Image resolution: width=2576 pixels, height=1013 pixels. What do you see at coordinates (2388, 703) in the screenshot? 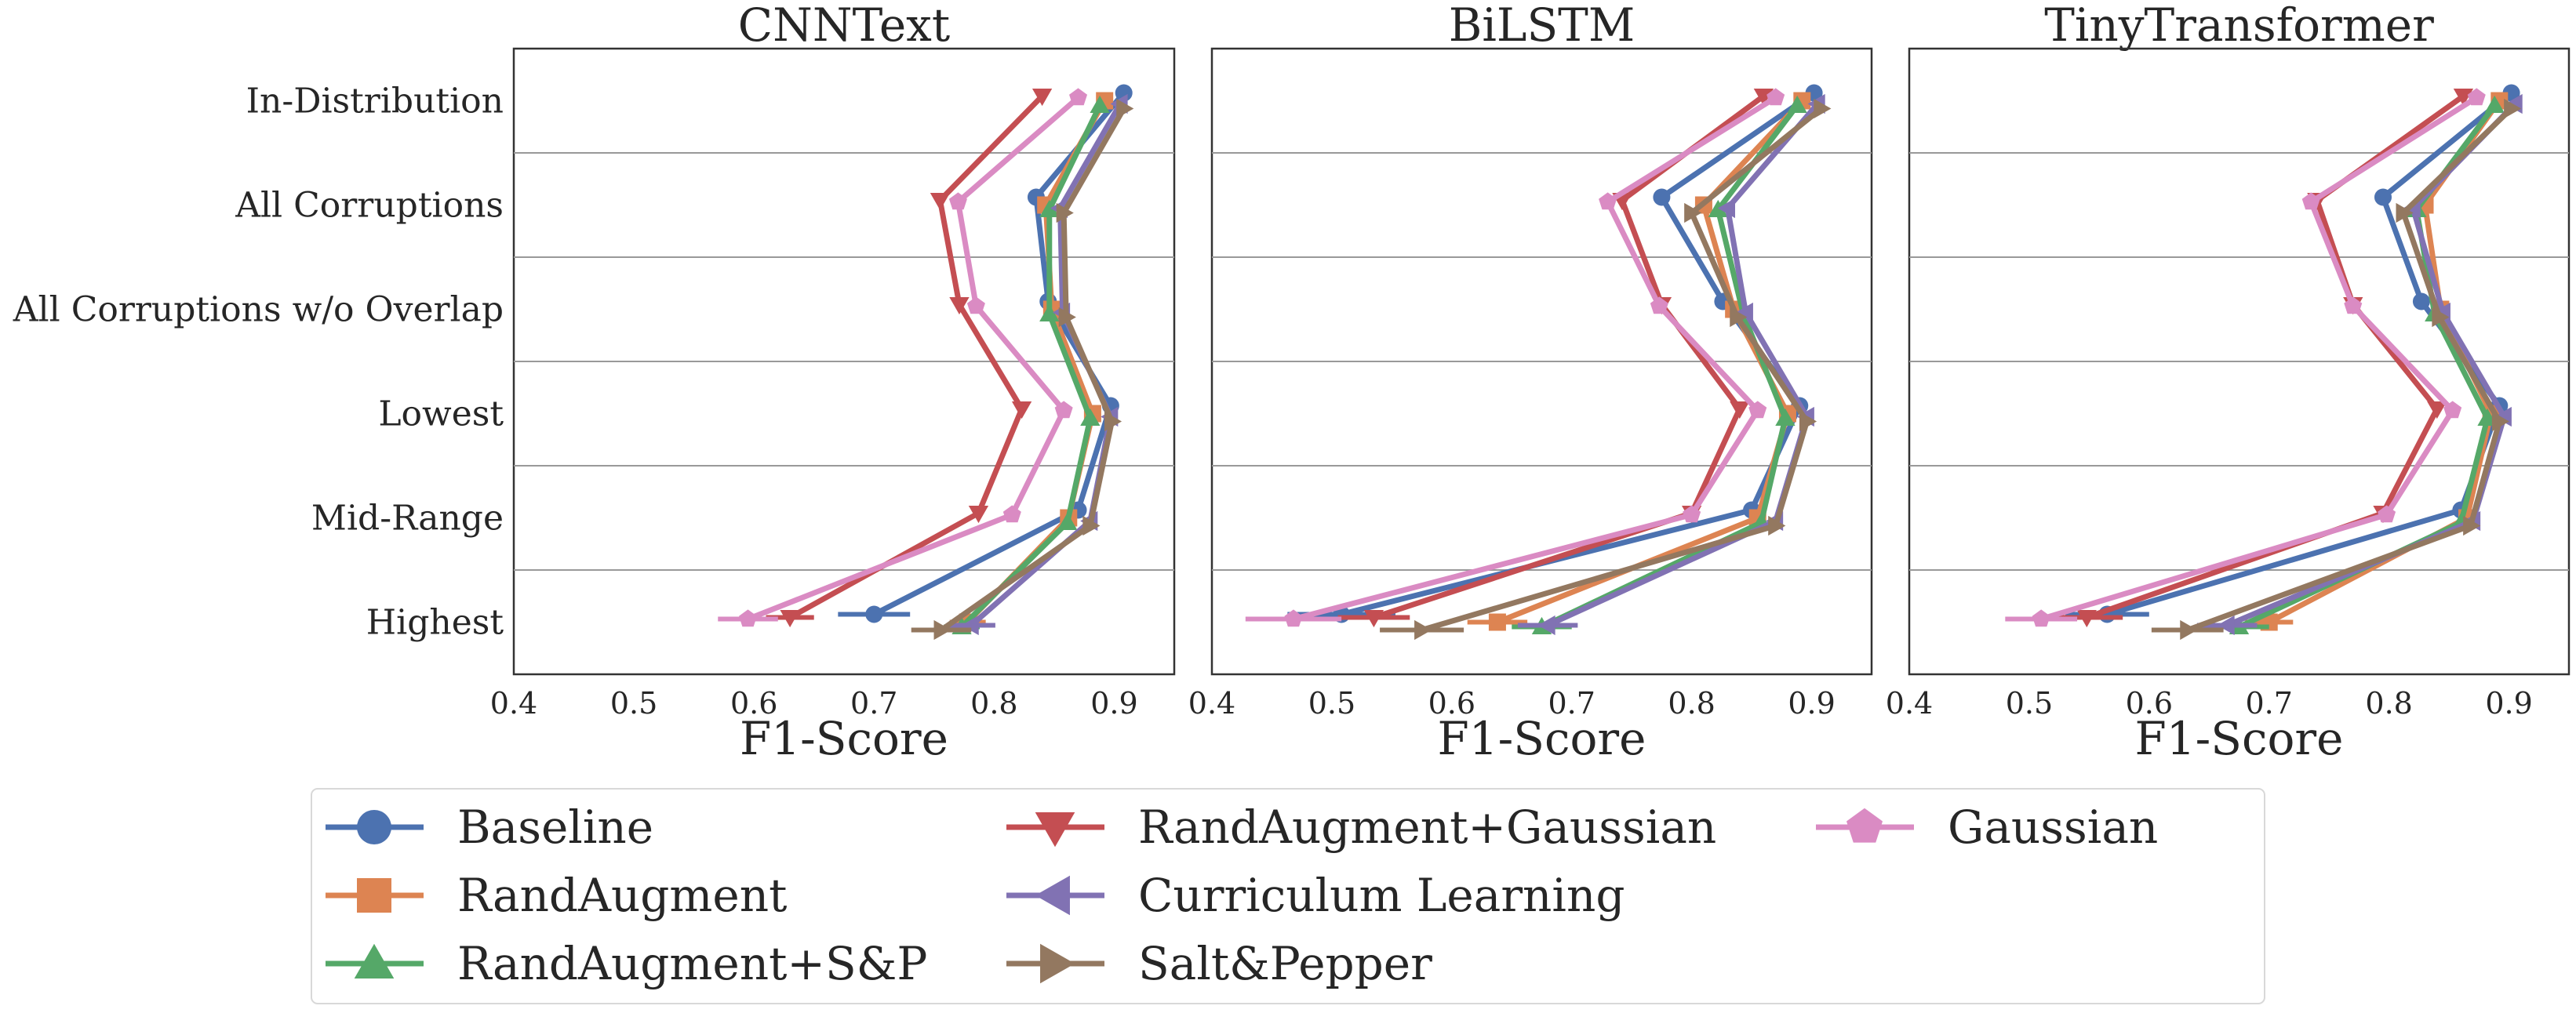
I see `x-tick-label: 0.8` at bounding box center [2388, 703].